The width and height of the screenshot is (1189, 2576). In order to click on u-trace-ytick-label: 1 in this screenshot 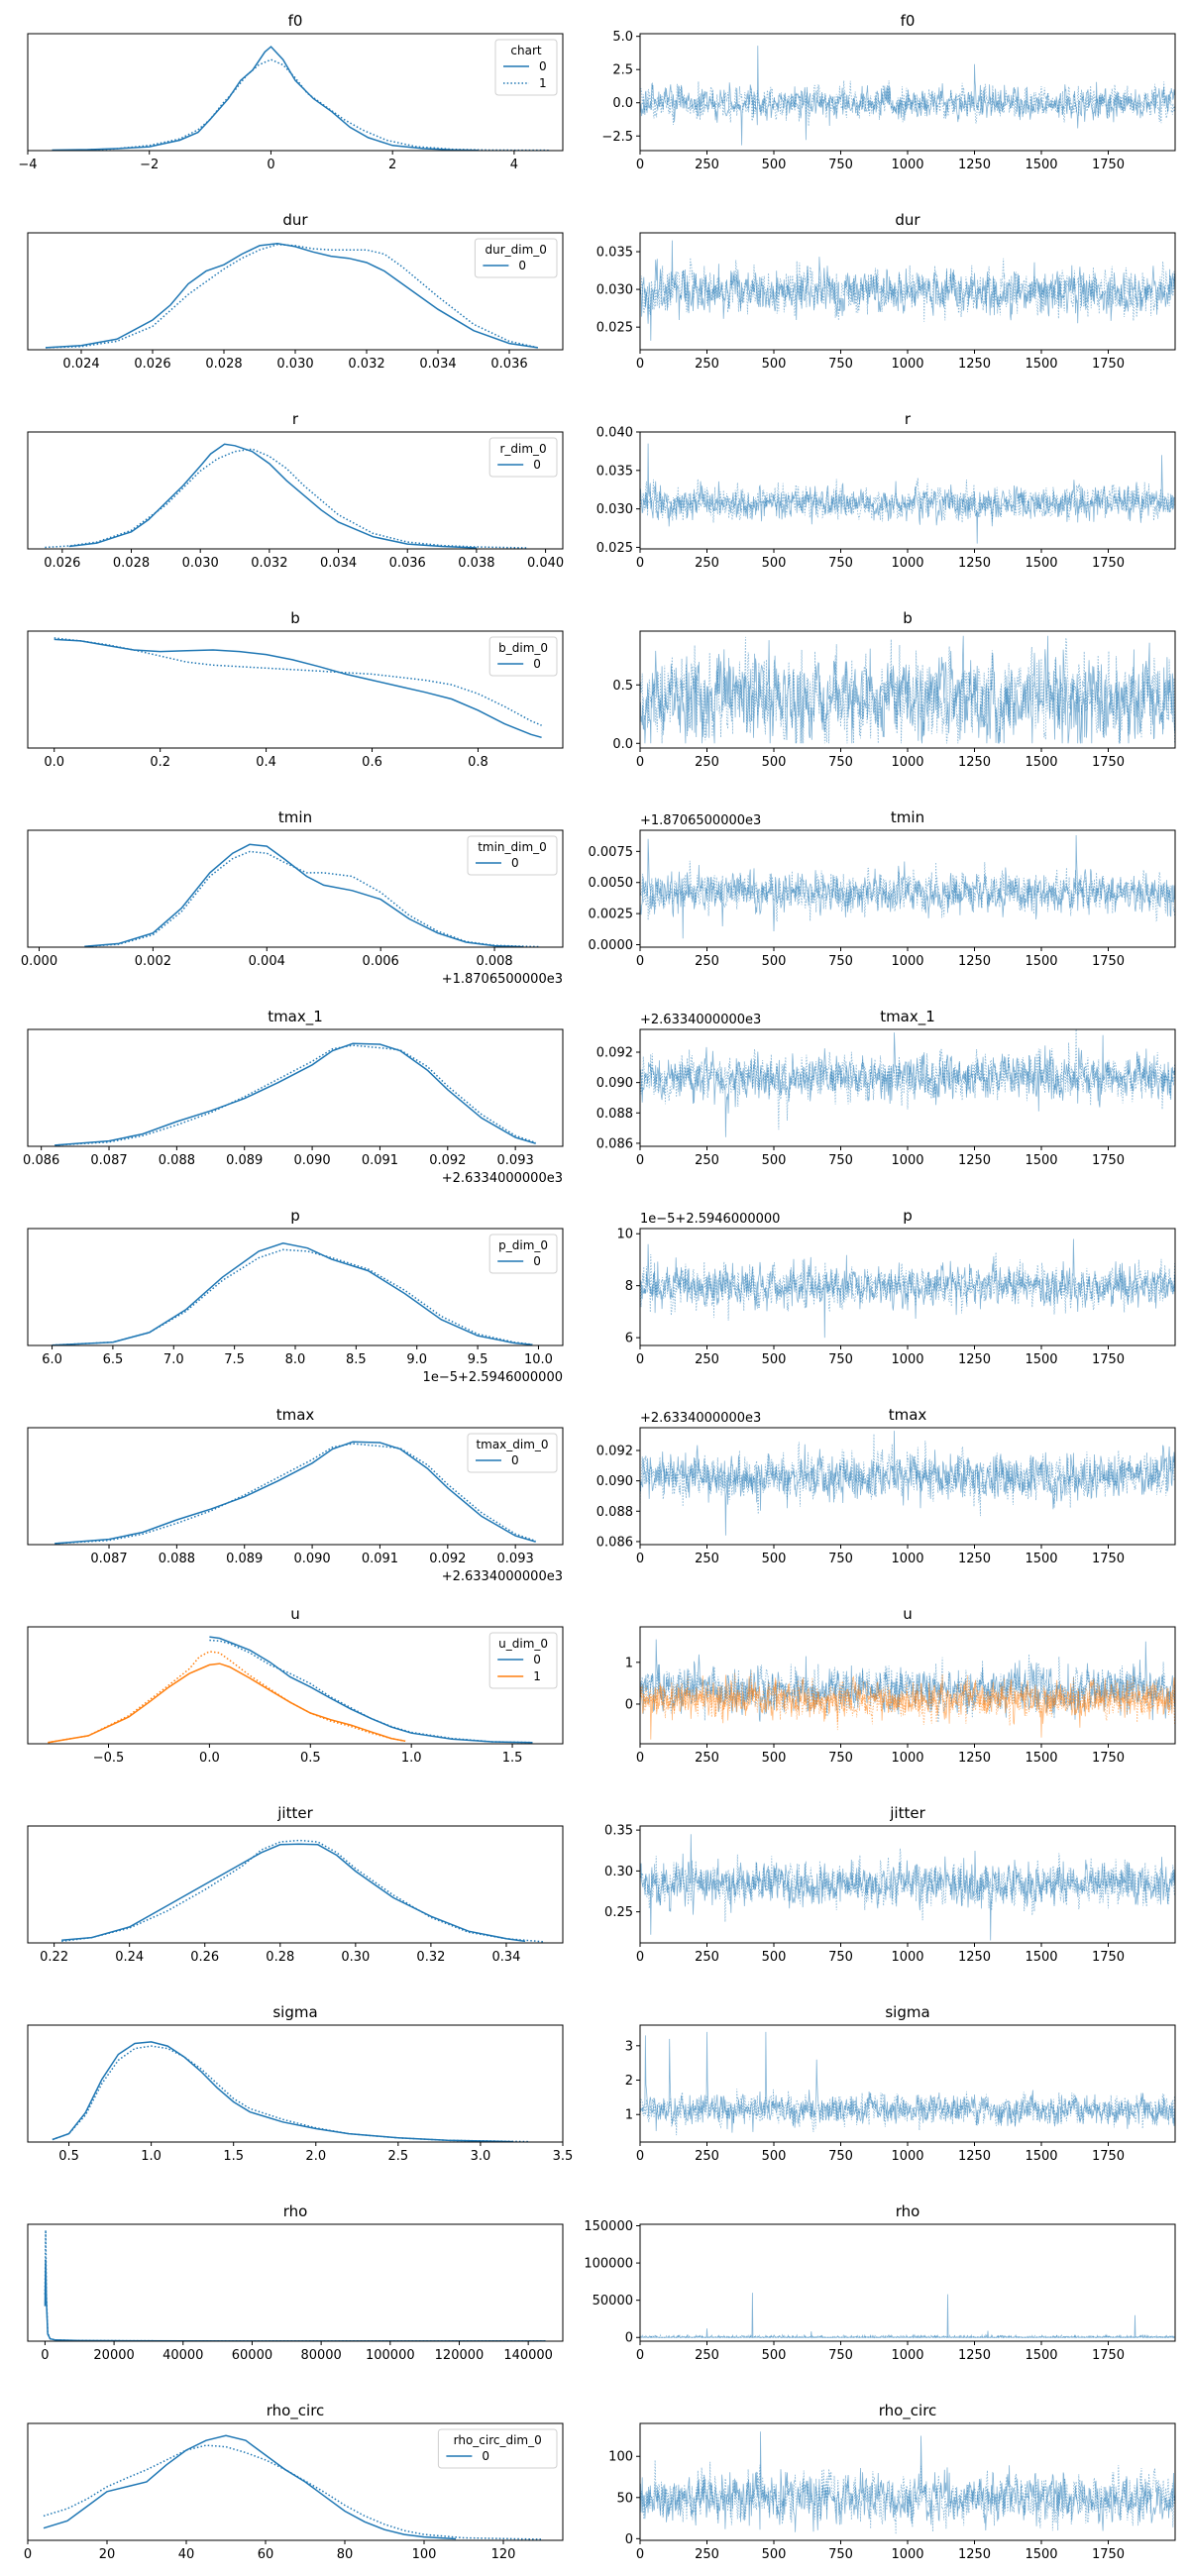, I will do `click(629, 1663)`.